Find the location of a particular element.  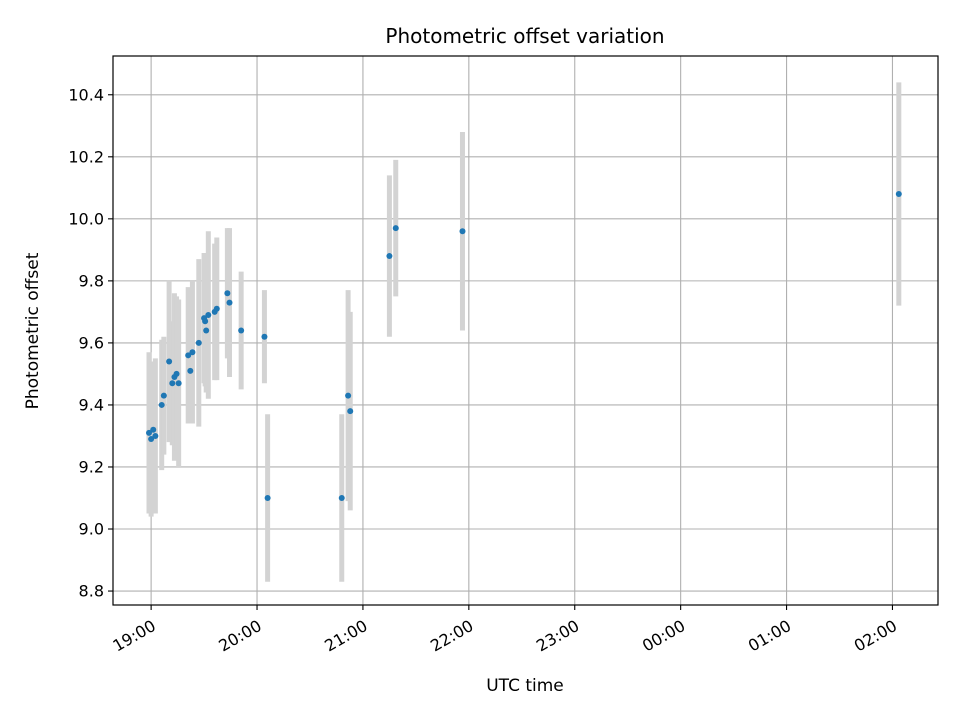

y-axis-label: Photometric offset is located at coordinates (33, 330).